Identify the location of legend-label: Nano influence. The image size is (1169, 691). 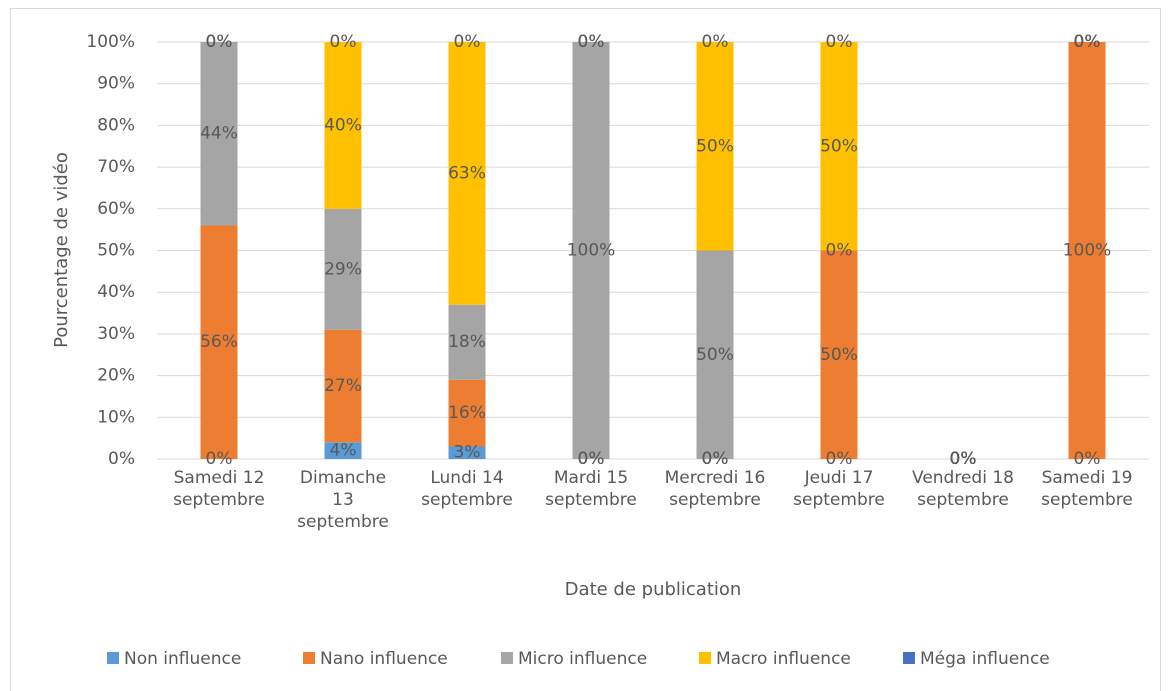
(384, 659).